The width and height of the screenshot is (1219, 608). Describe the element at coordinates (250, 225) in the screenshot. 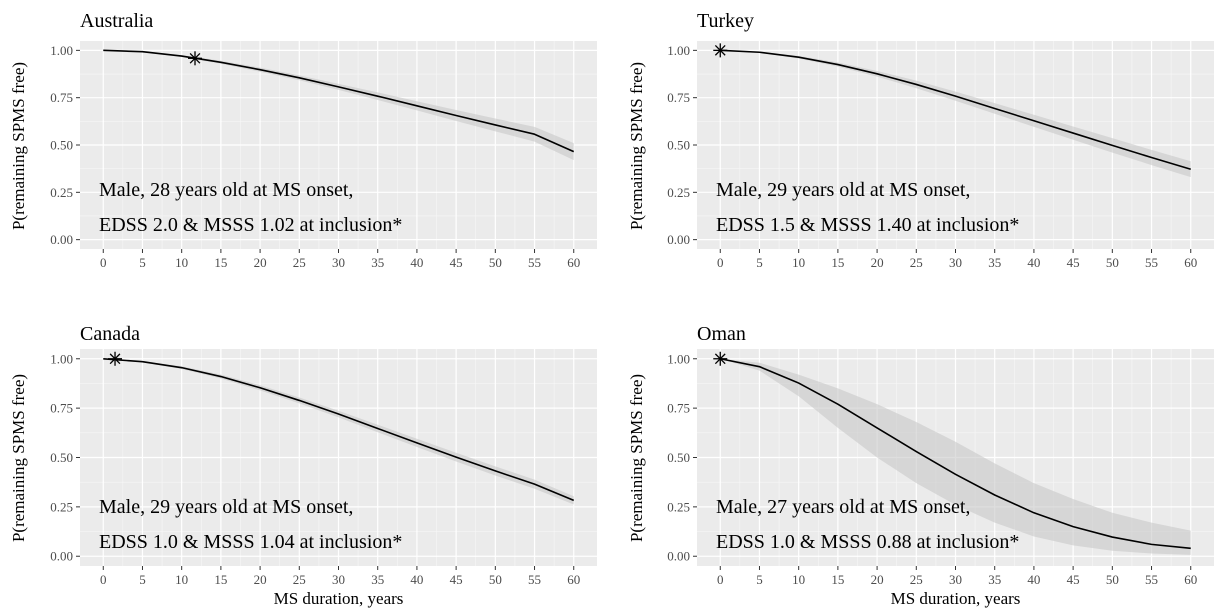

I see `annotation-line: EDSS 2.0 & MSSS 1.02 at inclusion*` at that location.